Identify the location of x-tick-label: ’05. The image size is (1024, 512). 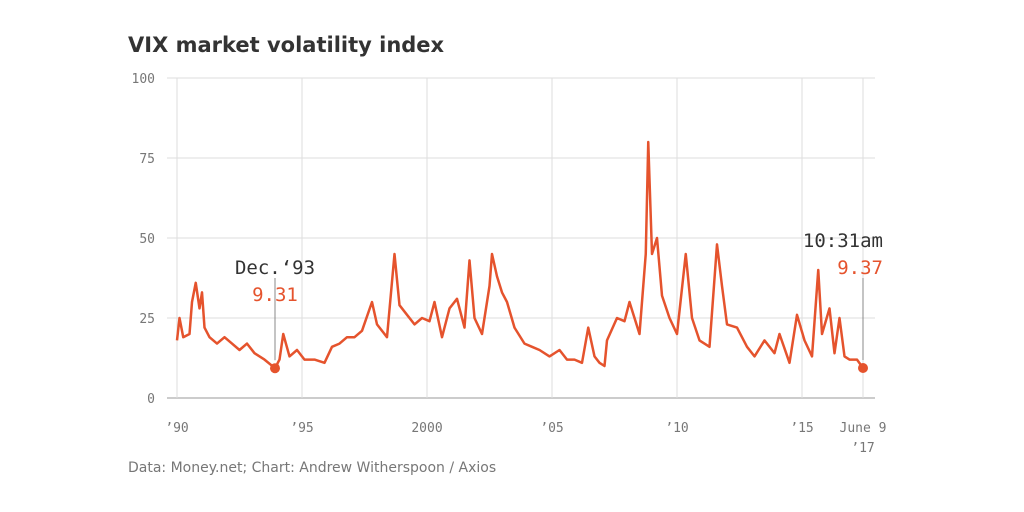
(551, 428).